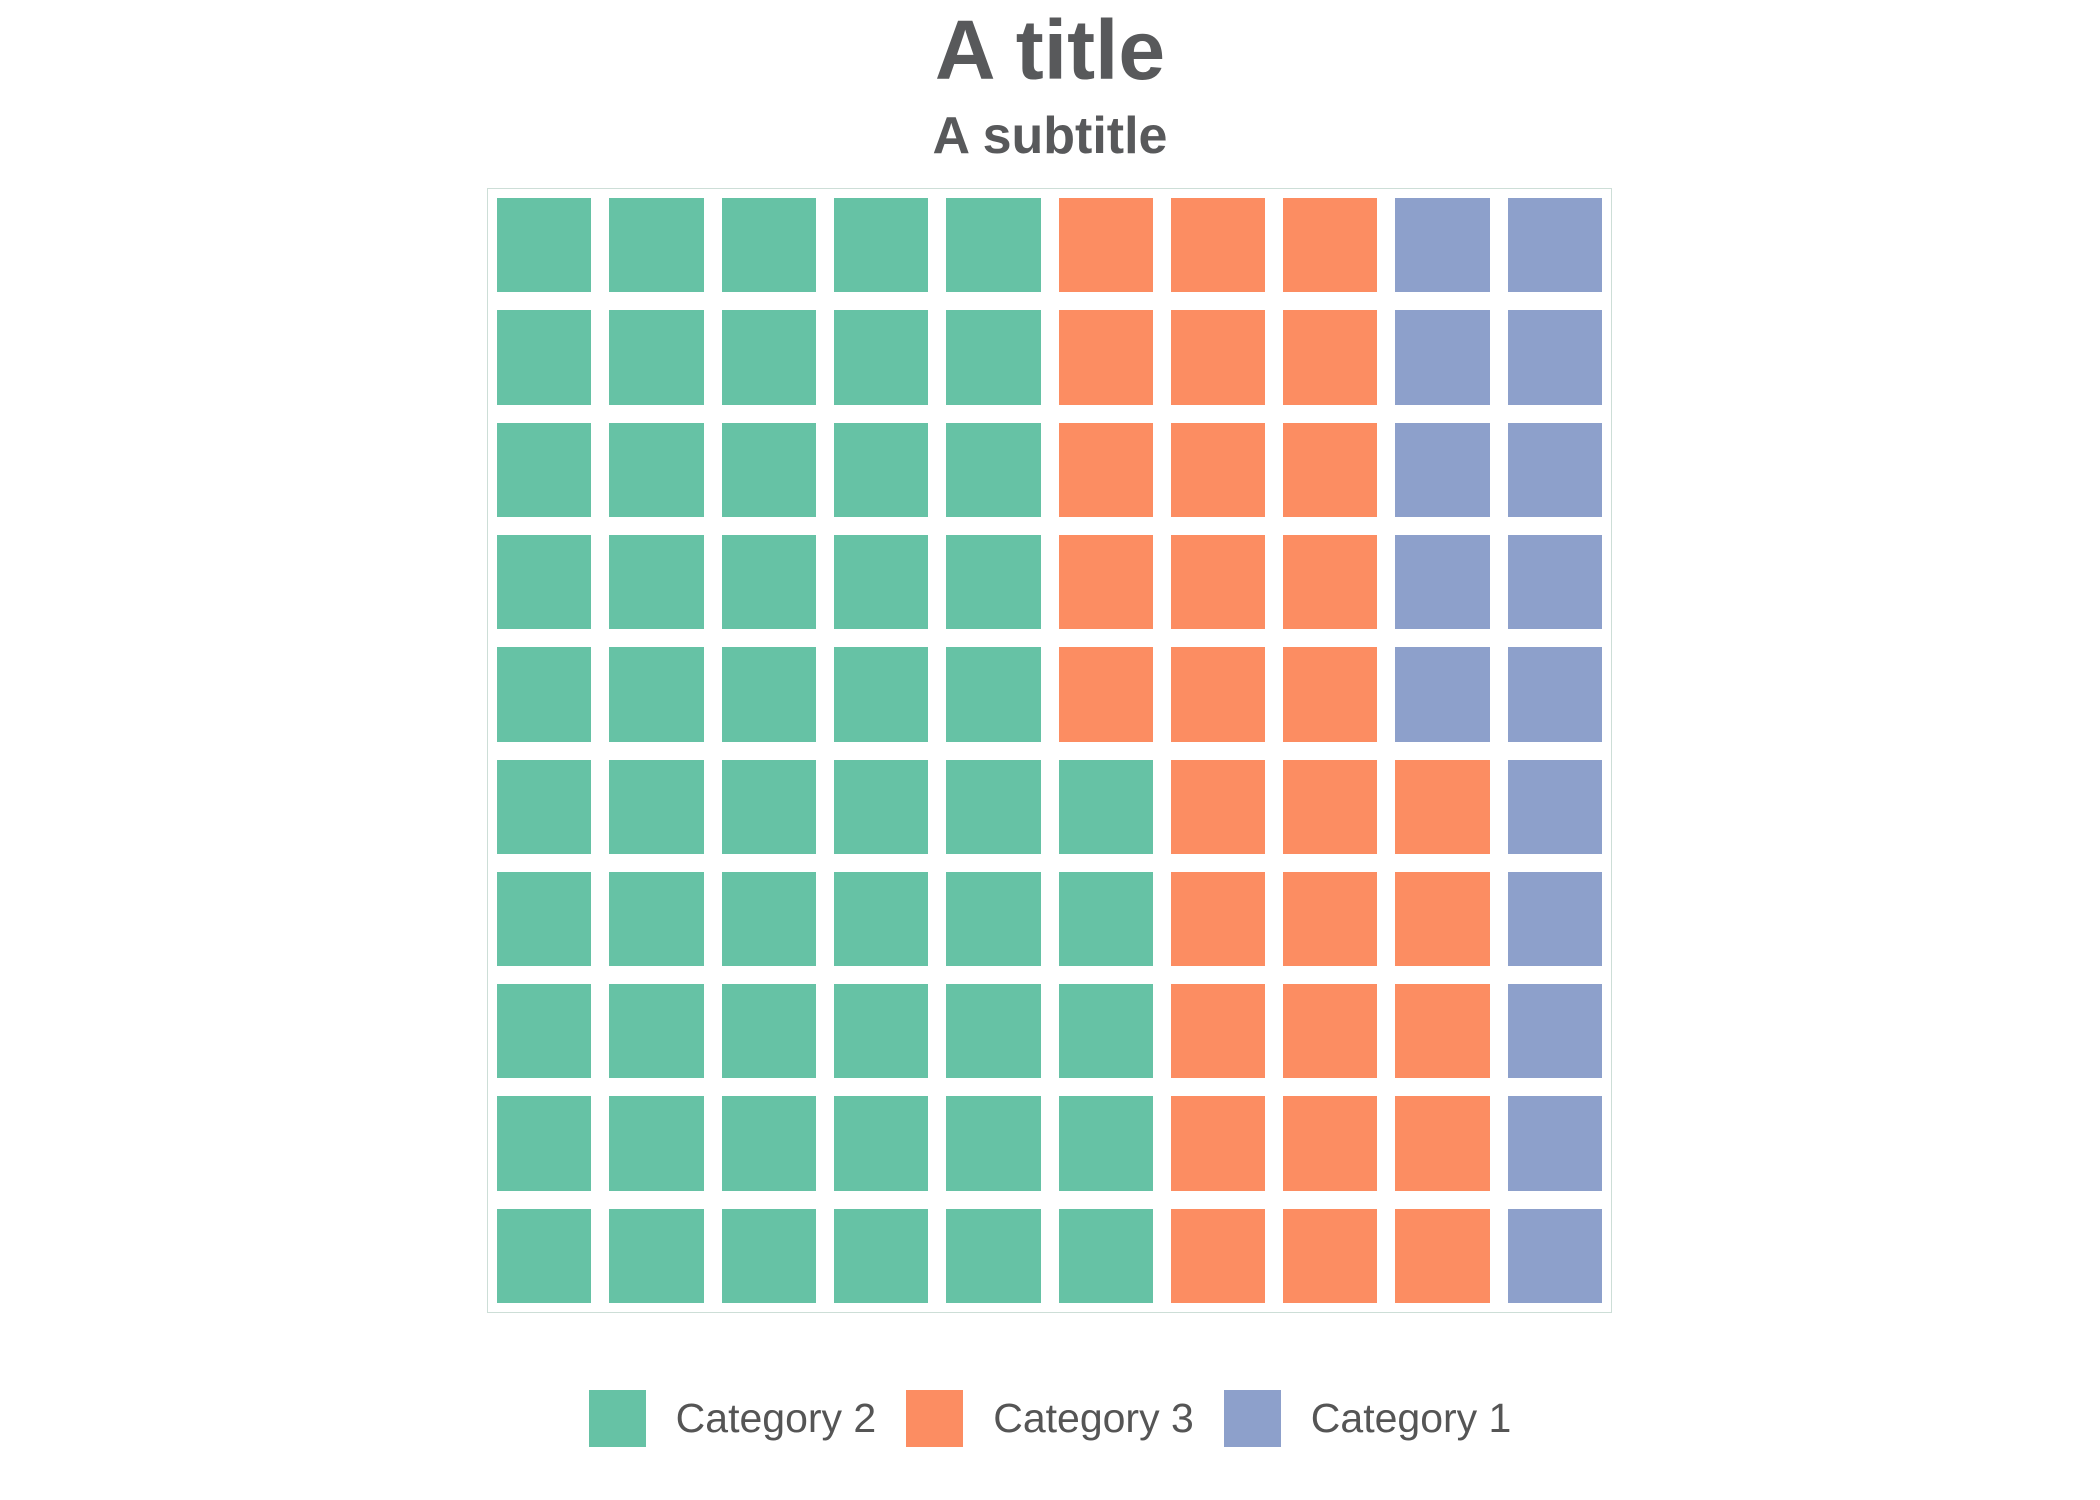 The image size is (2100, 1500). Describe the element at coordinates (732, 1418) in the screenshot. I see `legend-item-category-2: Category 2` at that location.